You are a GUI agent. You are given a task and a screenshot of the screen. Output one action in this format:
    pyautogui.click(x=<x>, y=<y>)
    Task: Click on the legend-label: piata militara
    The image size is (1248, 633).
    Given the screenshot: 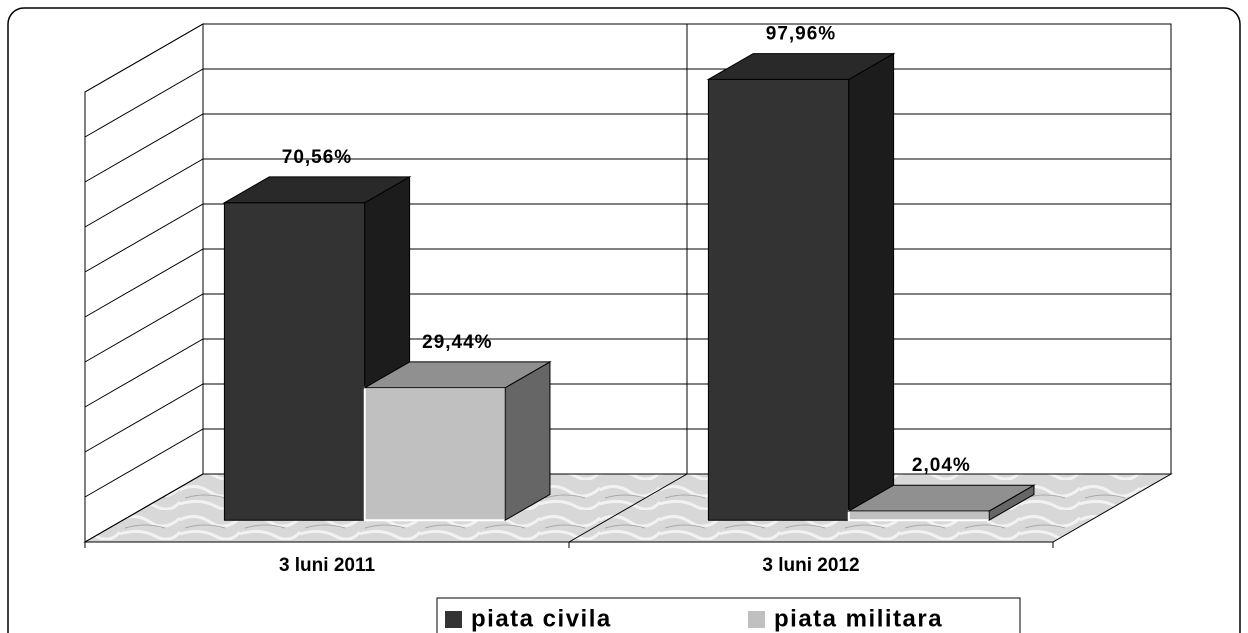 What is the action you would take?
    pyautogui.click(x=858, y=618)
    